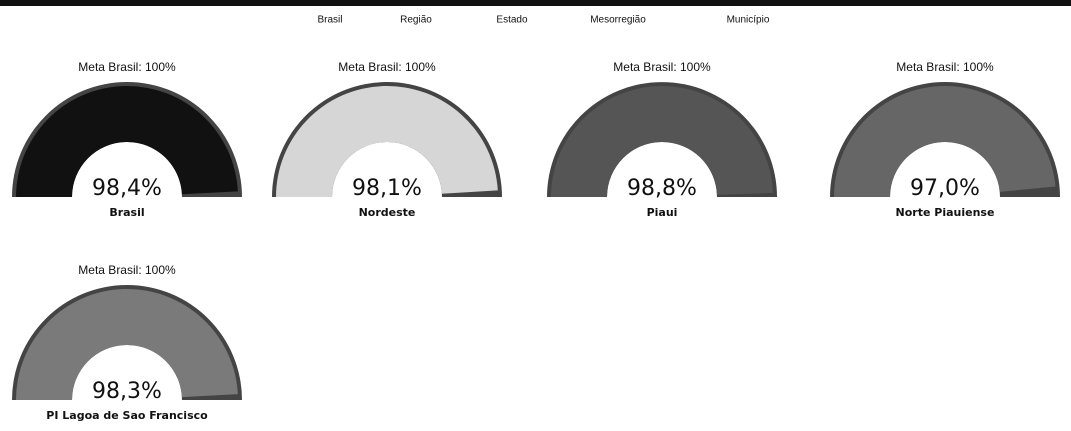 Image resolution: width=1071 pixels, height=431 pixels. I want to click on gauge-value: 98,8%, so click(662, 188).